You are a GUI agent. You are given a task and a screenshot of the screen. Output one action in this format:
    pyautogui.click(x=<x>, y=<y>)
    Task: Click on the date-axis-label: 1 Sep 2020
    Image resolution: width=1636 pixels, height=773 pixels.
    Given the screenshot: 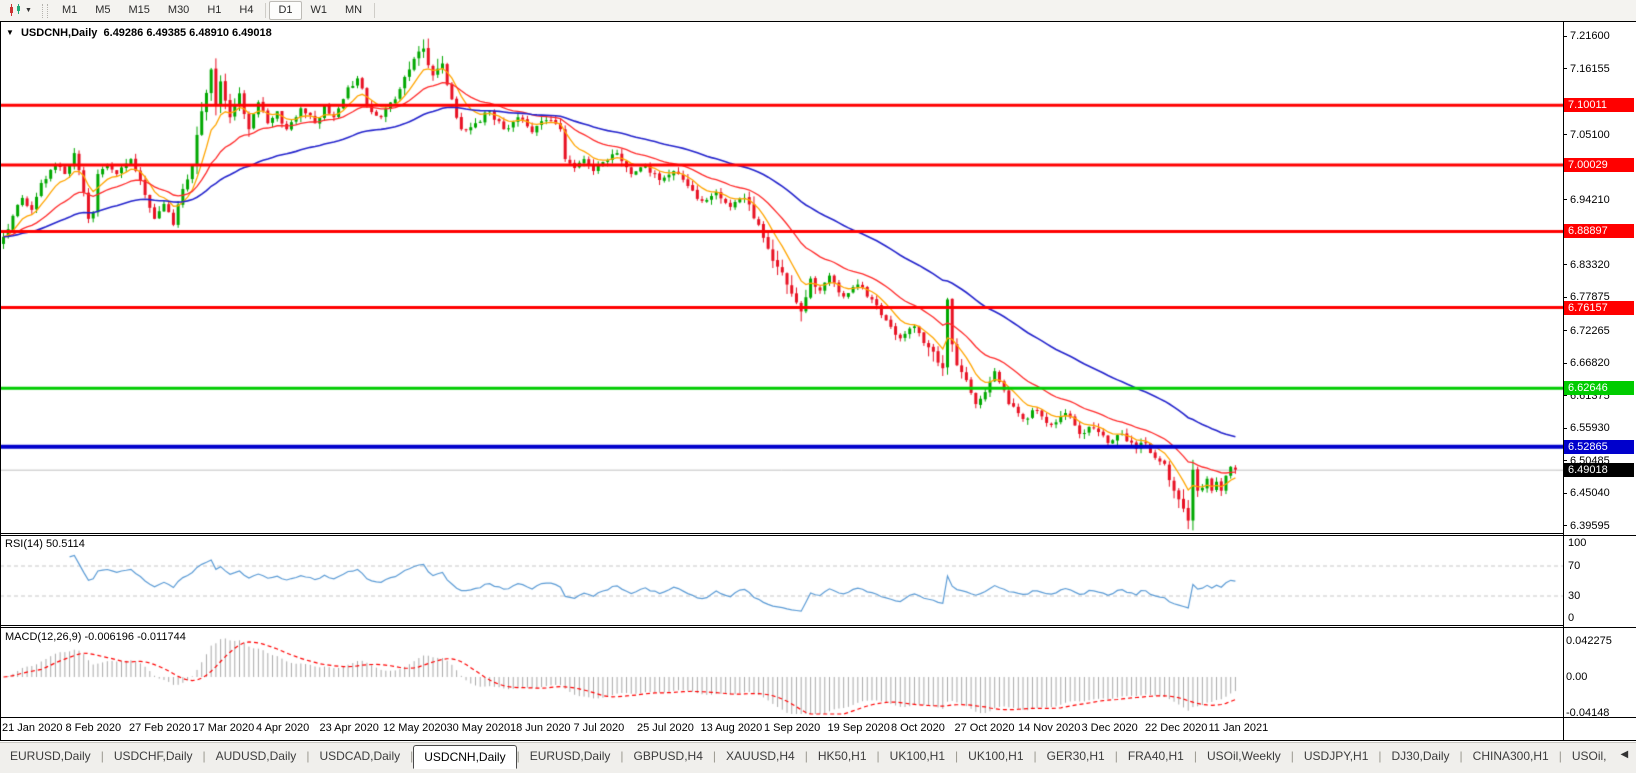 What is the action you would take?
    pyautogui.click(x=792, y=728)
    